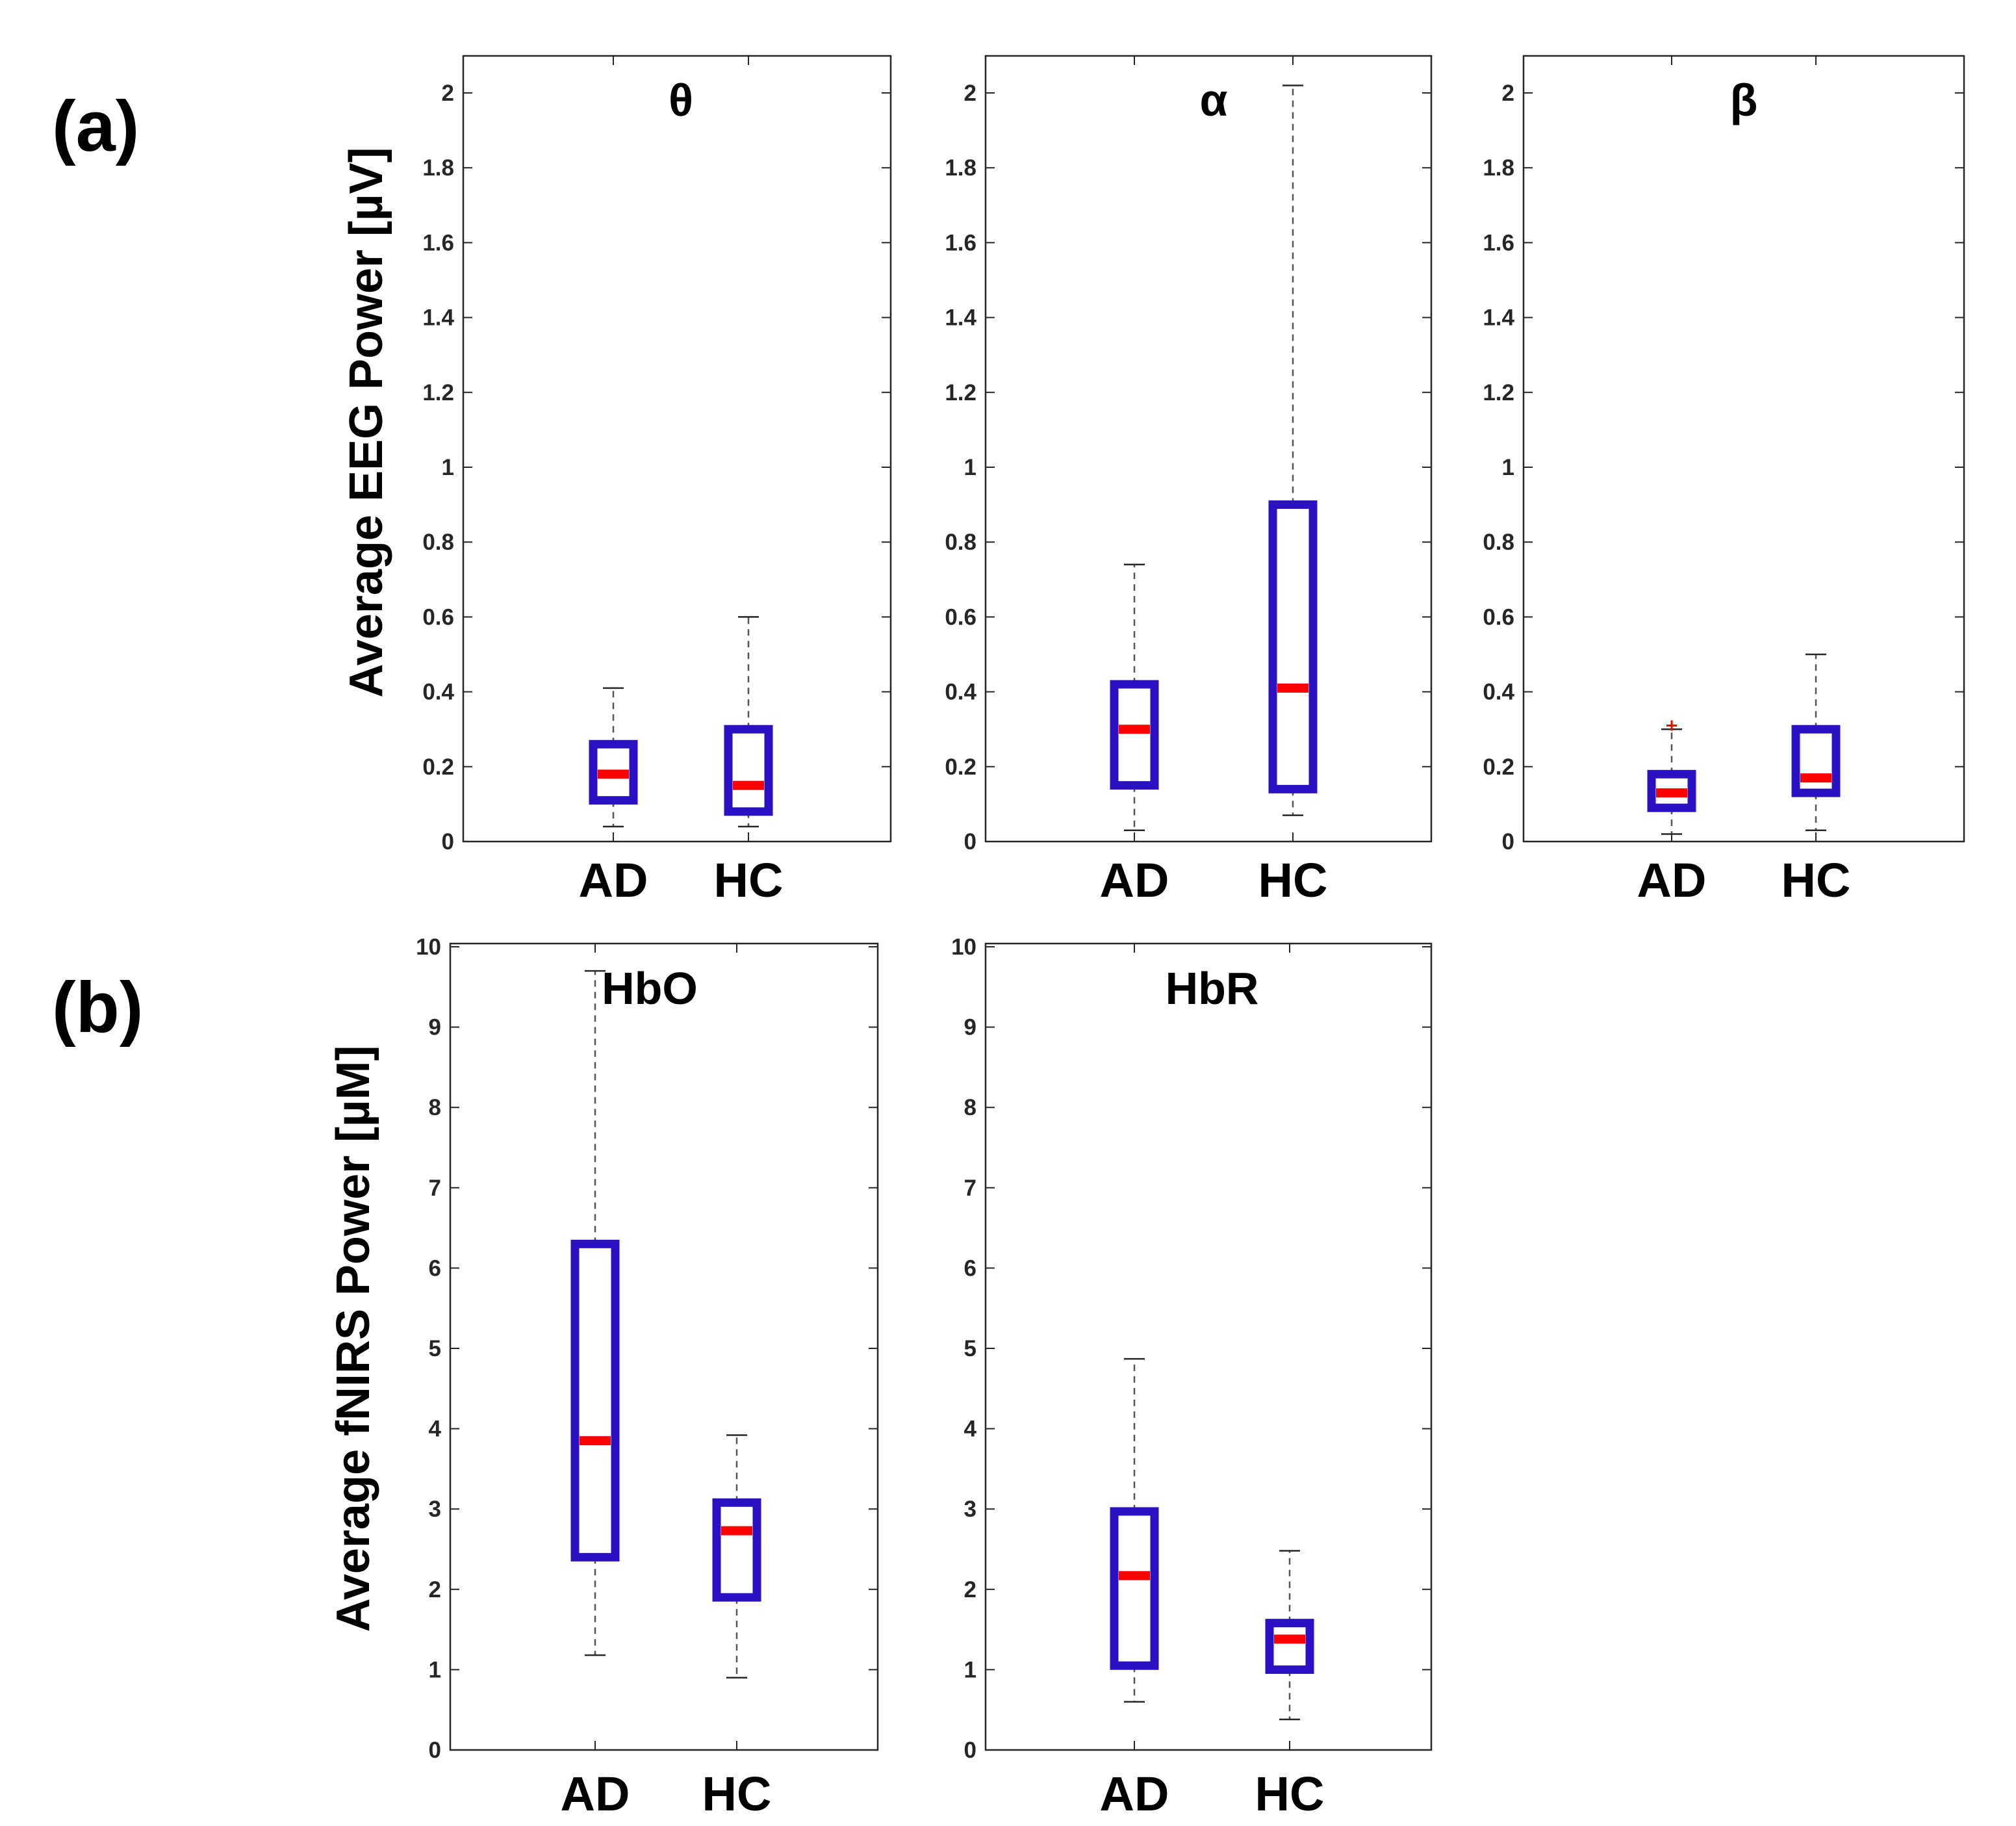  Describe the element at coordinates (95, 126) in the screenshot. I see `panel-label-a: (a)` at that location.